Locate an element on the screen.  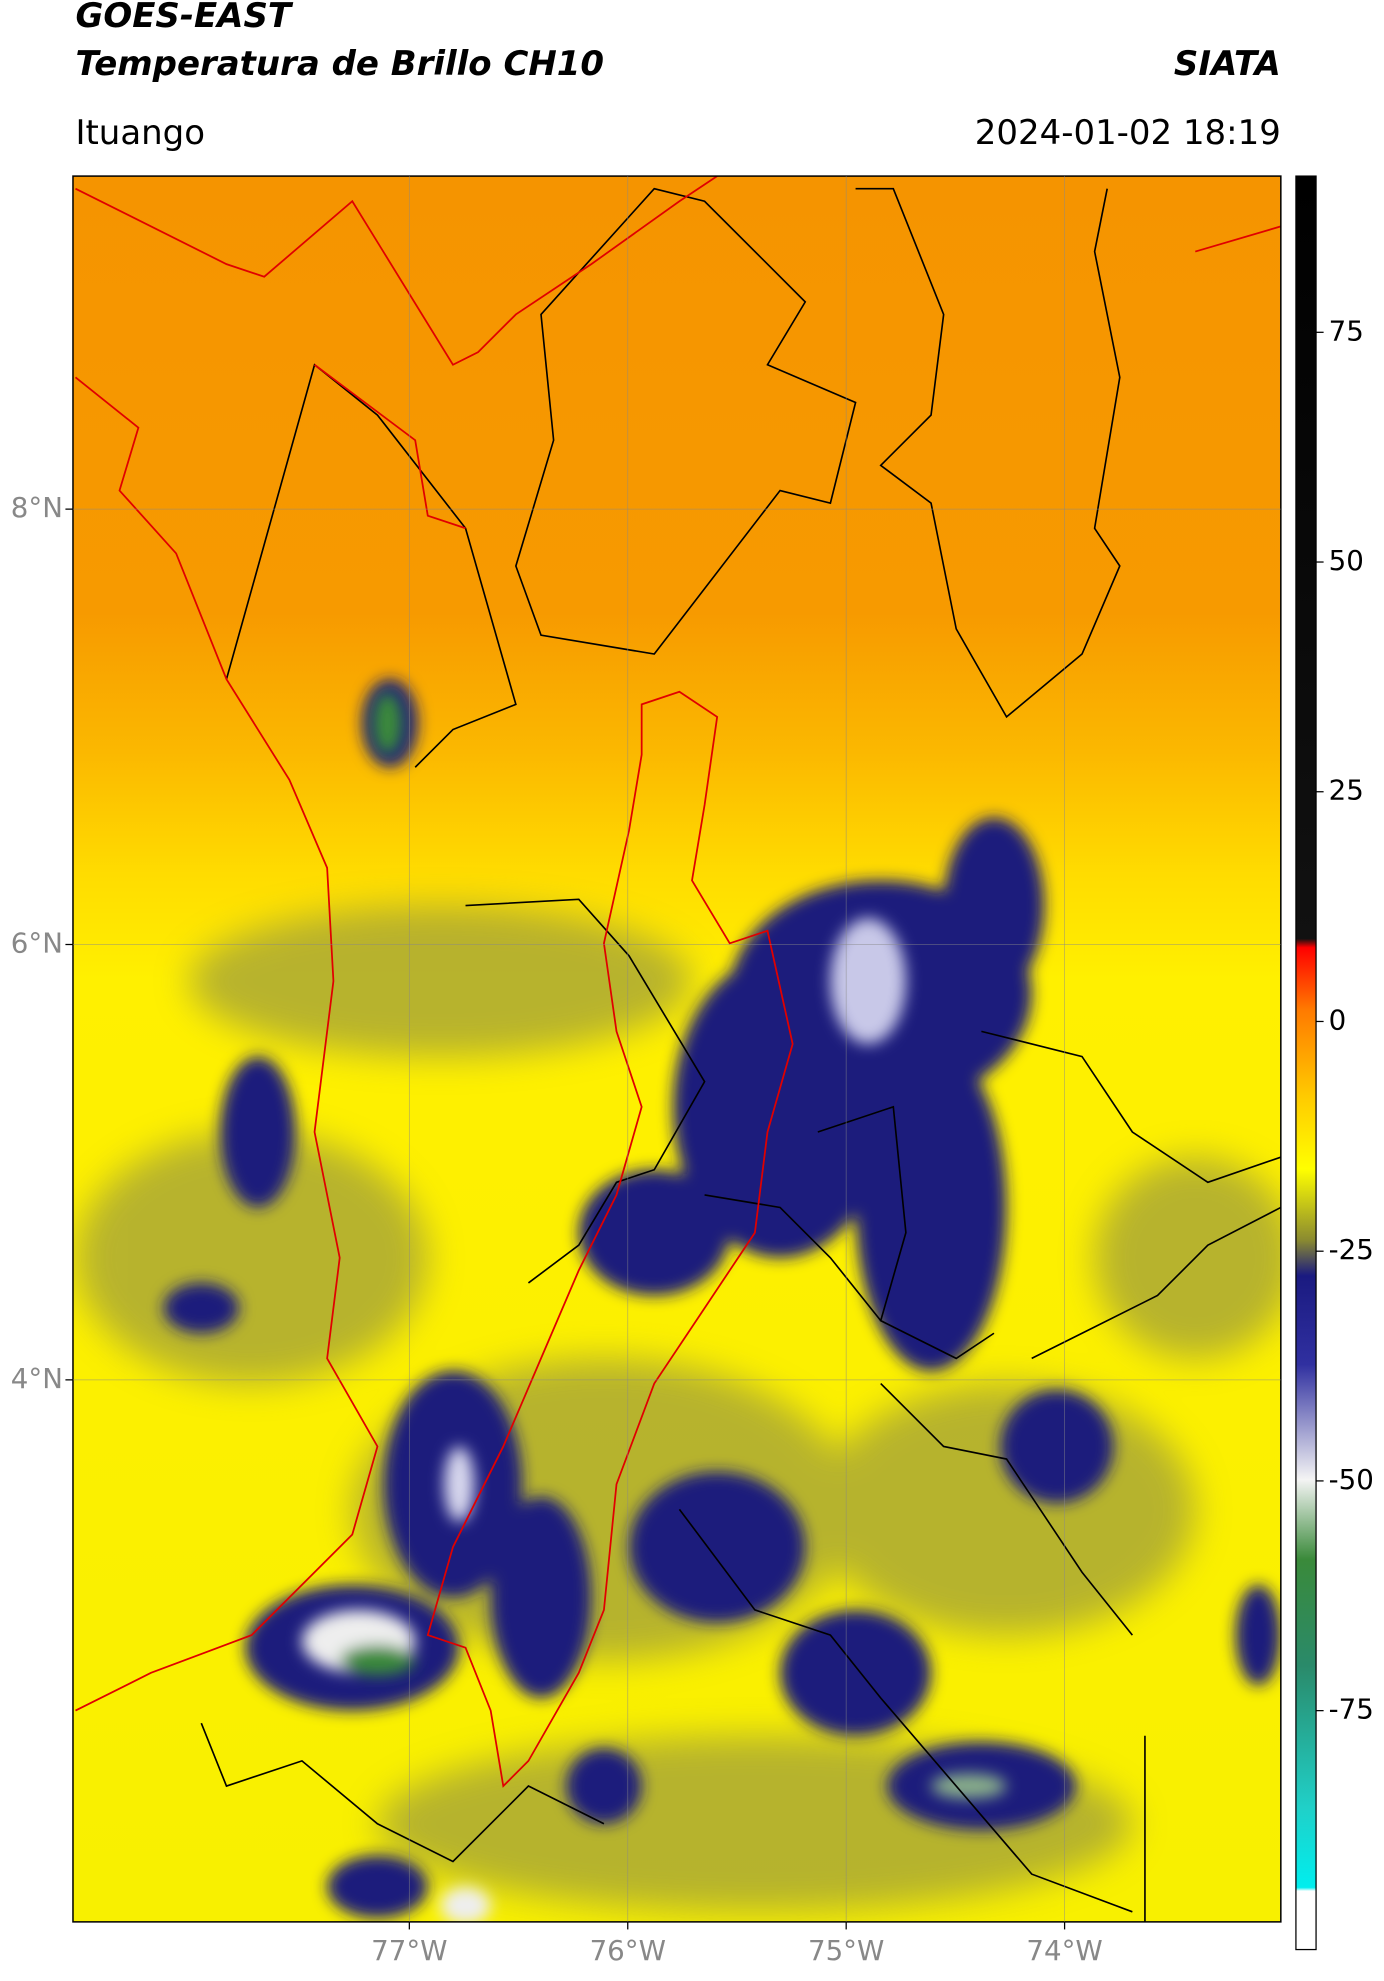
y-tick-label: 8°N is located at coordinates (37, 507).